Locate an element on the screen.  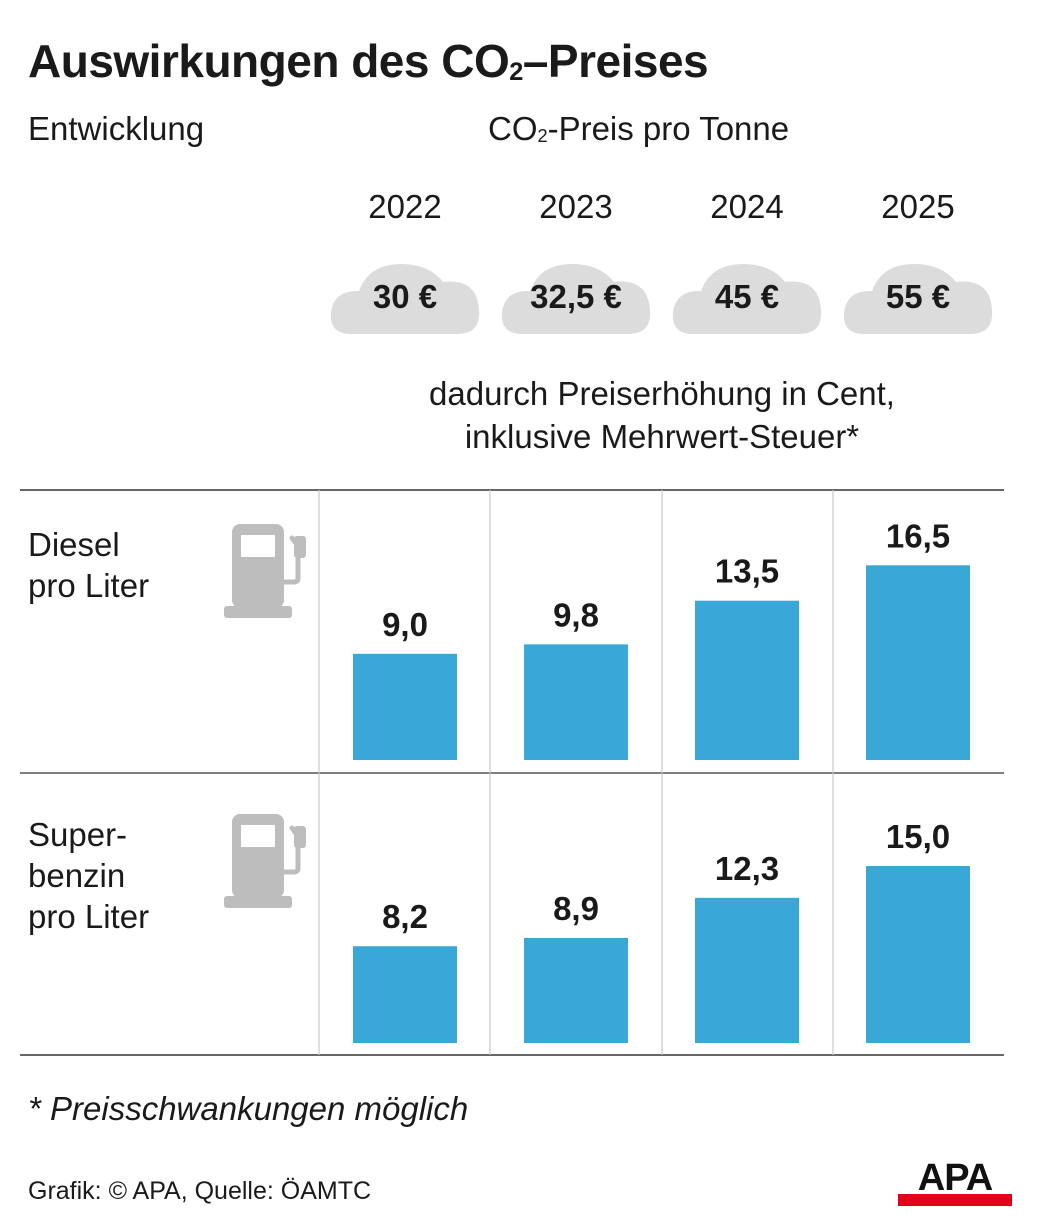
co2-price-value: 32,5 € is located at coordinates (576, 296).